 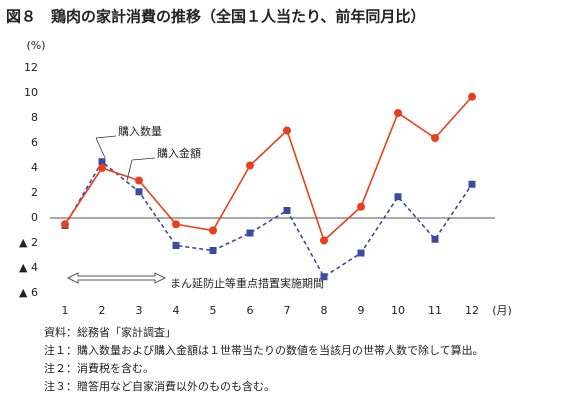 I want to click on y-tick-label: 4, so click(x=34, y=167).